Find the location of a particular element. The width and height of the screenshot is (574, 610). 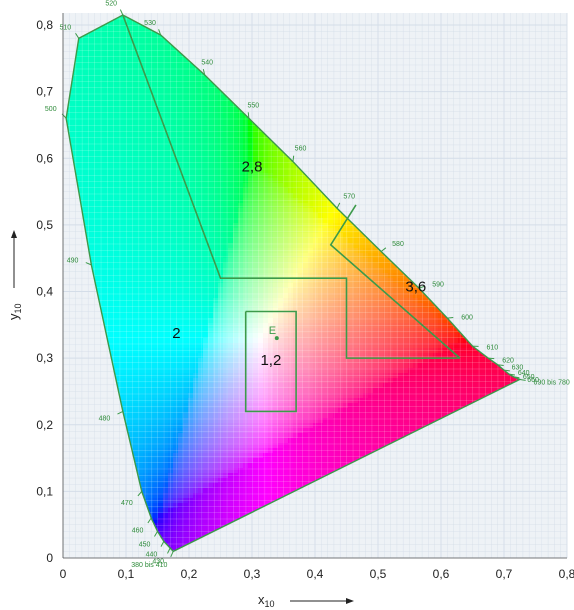

wavelength-label: 650 is located at coordinates (529, 377).